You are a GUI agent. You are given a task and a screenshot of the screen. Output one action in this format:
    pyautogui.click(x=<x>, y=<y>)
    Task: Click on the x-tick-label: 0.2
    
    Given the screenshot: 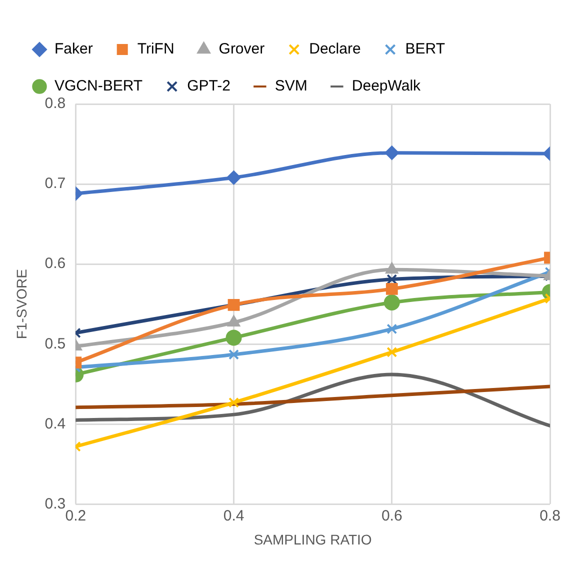 What is the action you would take?
    pyautogui.click(x=75, y=515)
    